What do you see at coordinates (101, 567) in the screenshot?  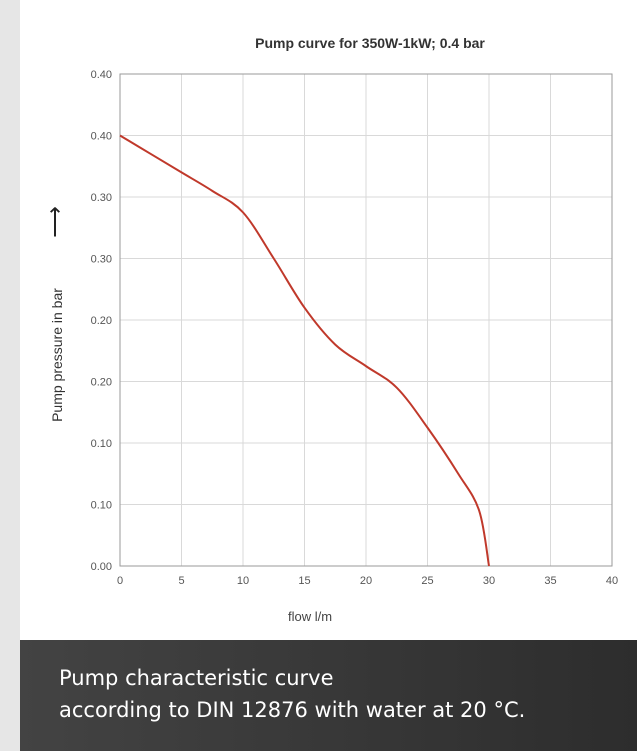 I see `y-tick-label: 0.00` at bounding box center [101, 567].